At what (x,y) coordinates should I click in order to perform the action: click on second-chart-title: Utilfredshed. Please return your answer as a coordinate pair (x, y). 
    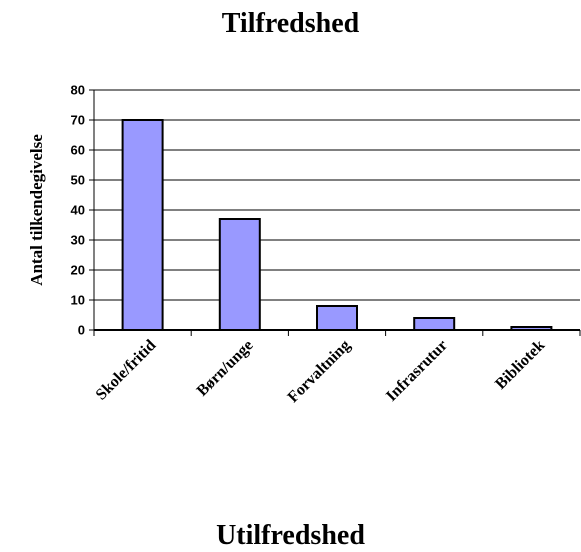
    Looking at the image, I should click on (290, 535).